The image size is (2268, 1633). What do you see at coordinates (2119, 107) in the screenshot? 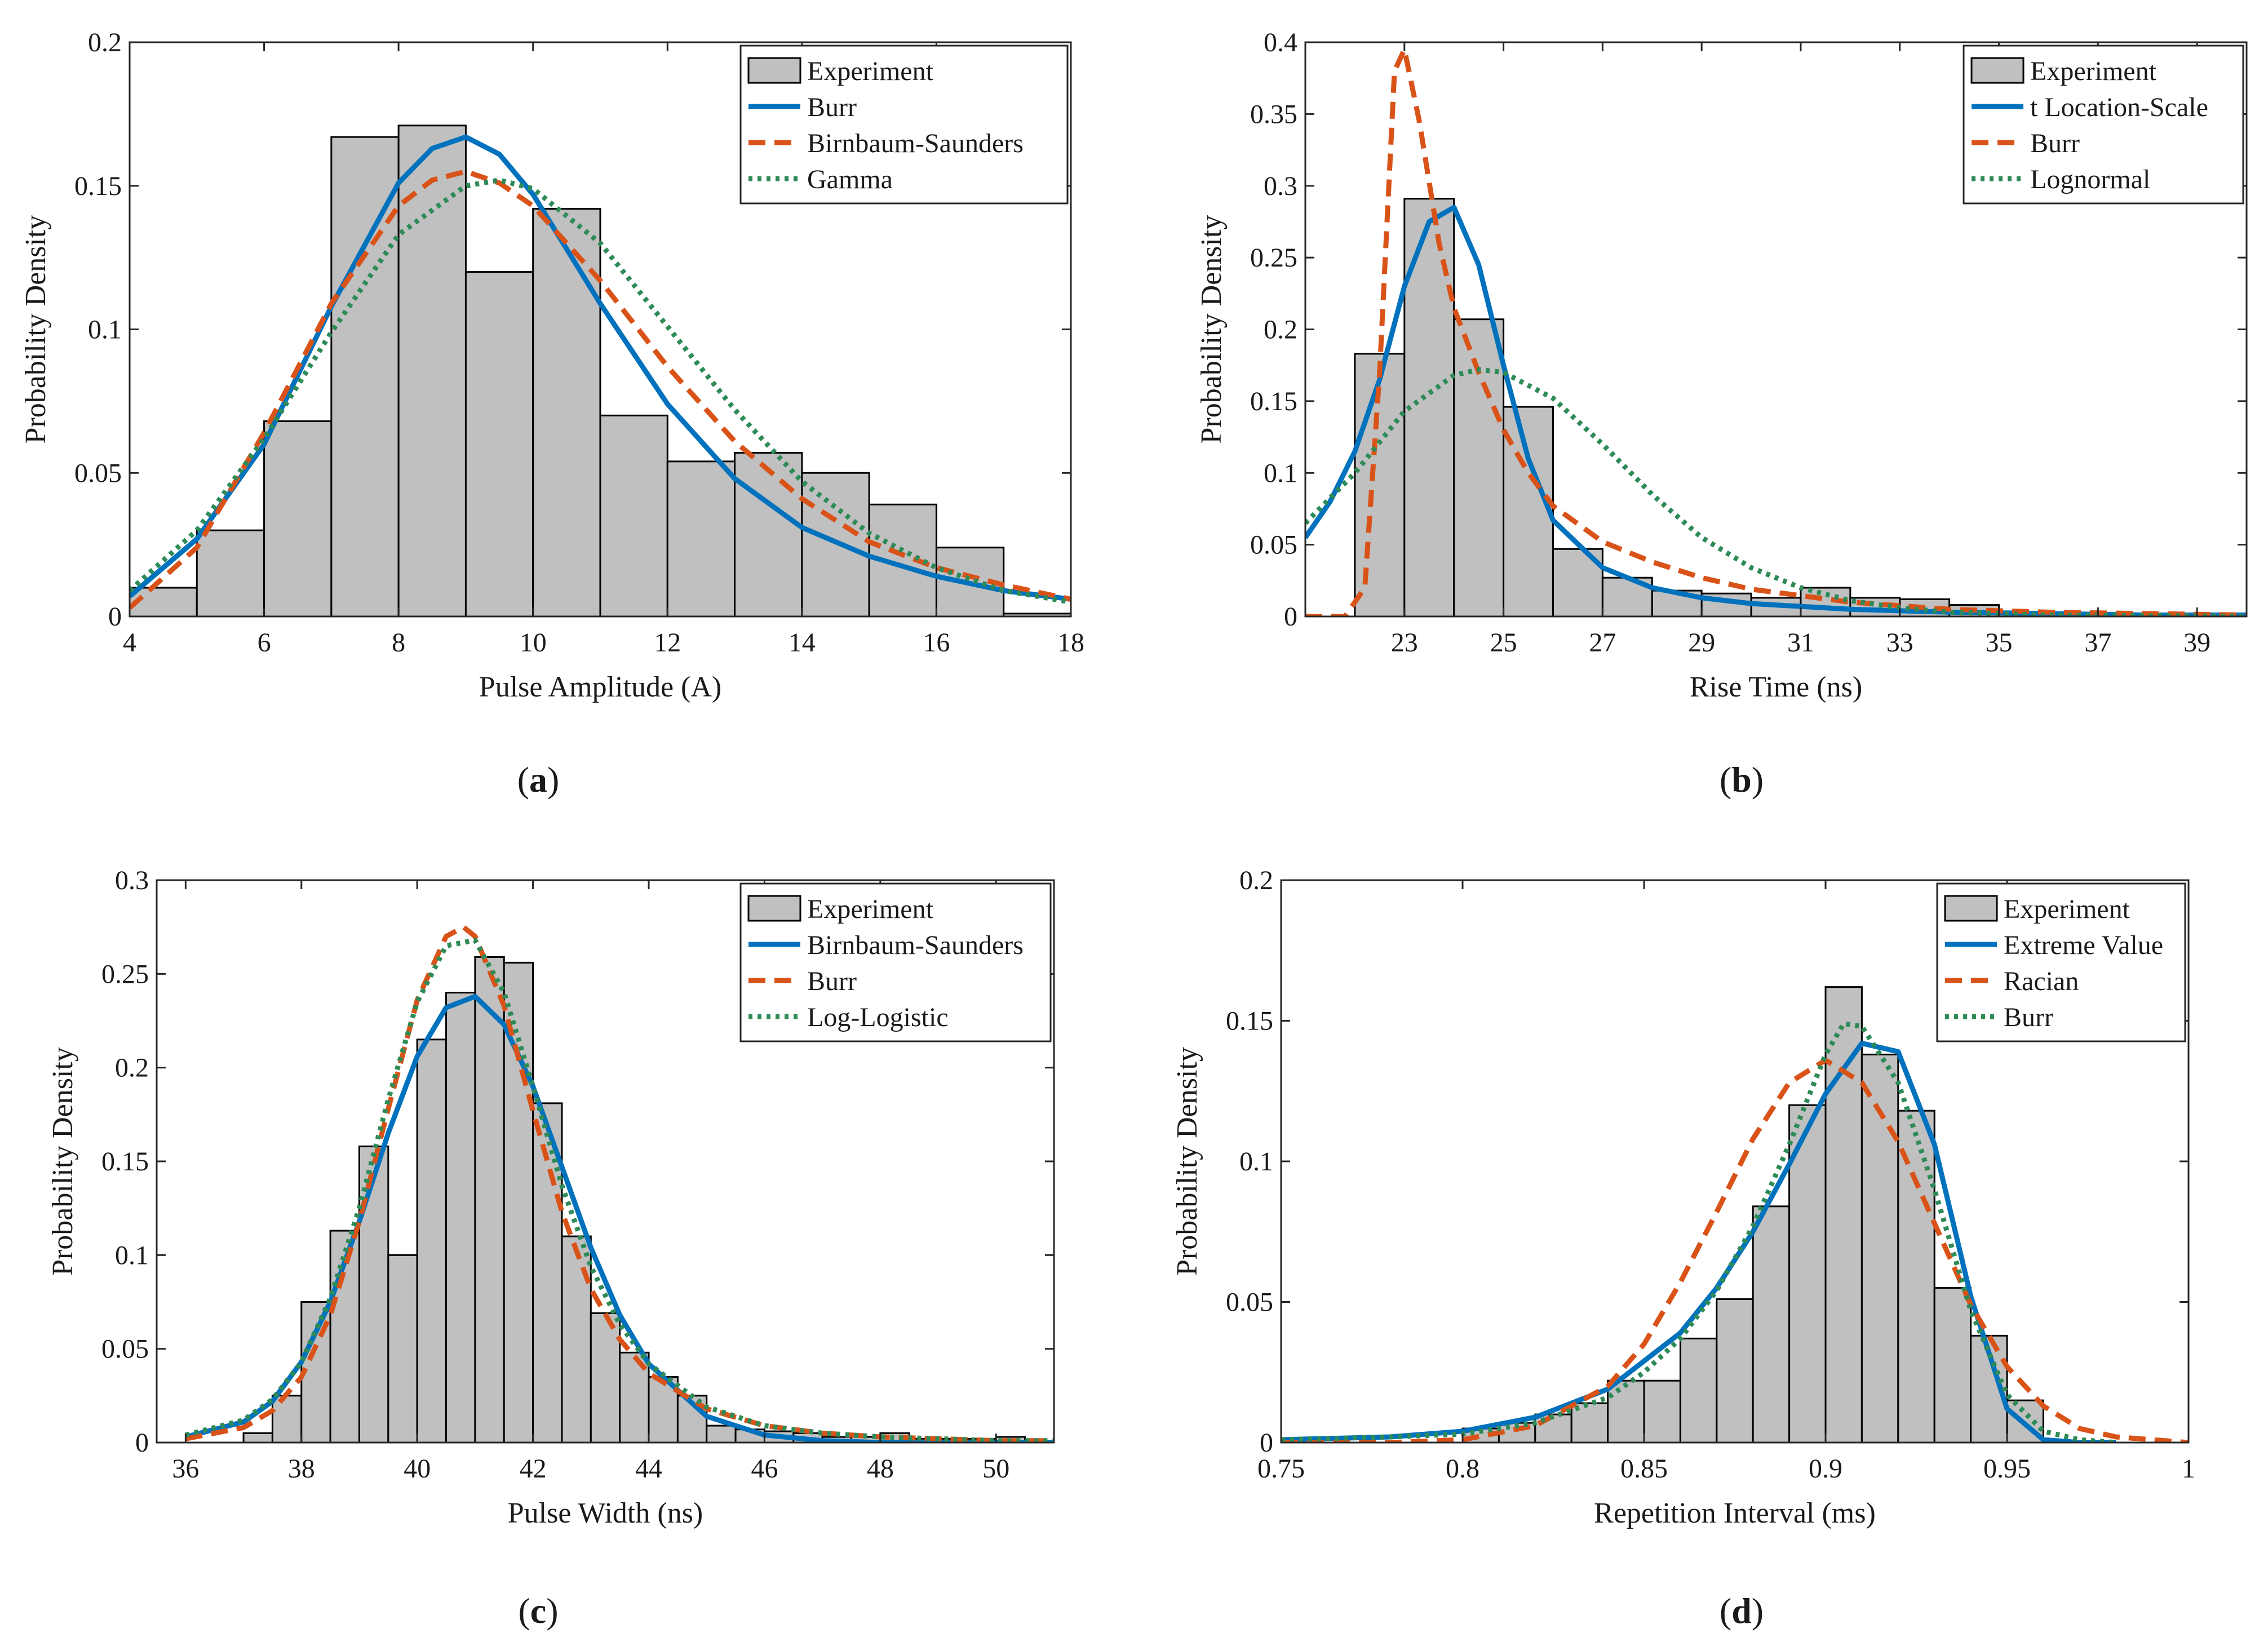
I see `legend-label: t Location-Scale` at bounding box center [2119, 107].